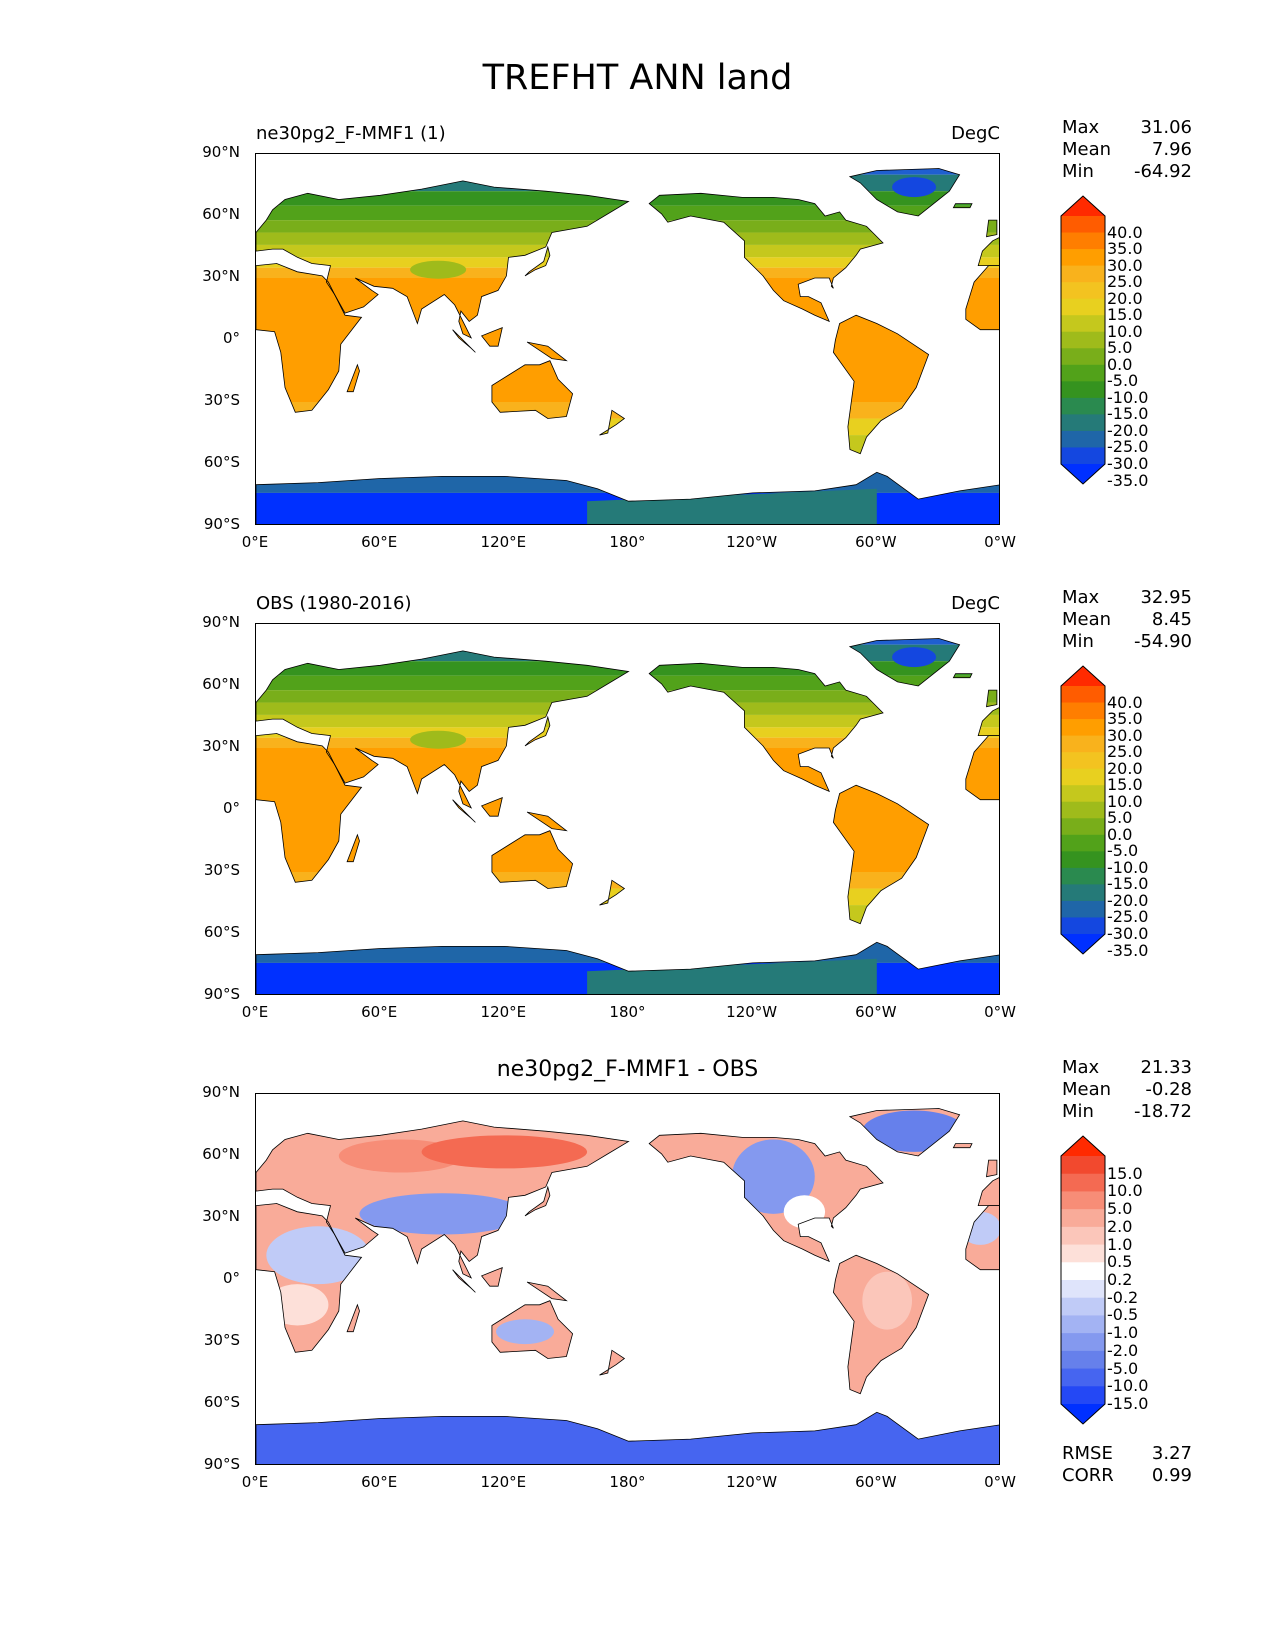 The width and height of the screenshot is (1275, 1650). Describe the element at coordinates (1123, 1350) in the screenshot. I see `colorbar-tick-label: -2.0` at that location.